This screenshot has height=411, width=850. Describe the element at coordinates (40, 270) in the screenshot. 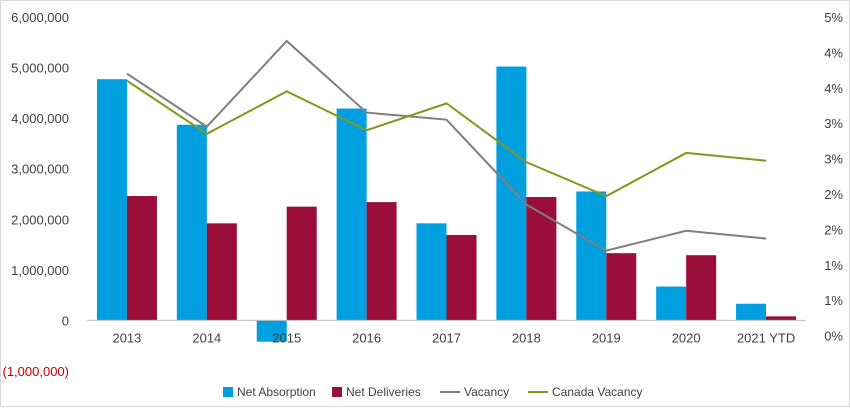

I see `y-left-tick-label: 1,000,000` at that location.